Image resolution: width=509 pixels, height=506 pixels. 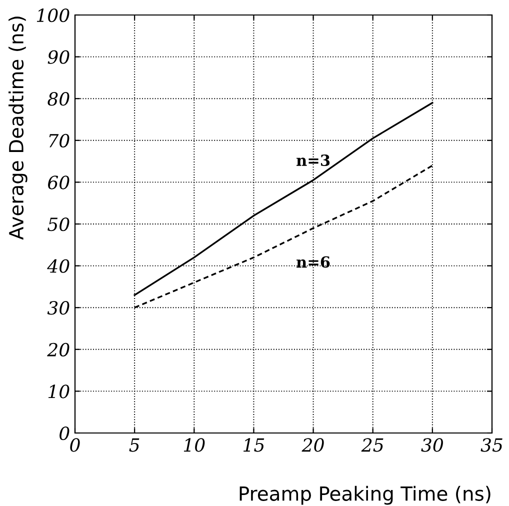 What do you see at coordinates (491, 445) in the screenshot?
I see `x-tick-label: 35` at bounding box center [491, 445].